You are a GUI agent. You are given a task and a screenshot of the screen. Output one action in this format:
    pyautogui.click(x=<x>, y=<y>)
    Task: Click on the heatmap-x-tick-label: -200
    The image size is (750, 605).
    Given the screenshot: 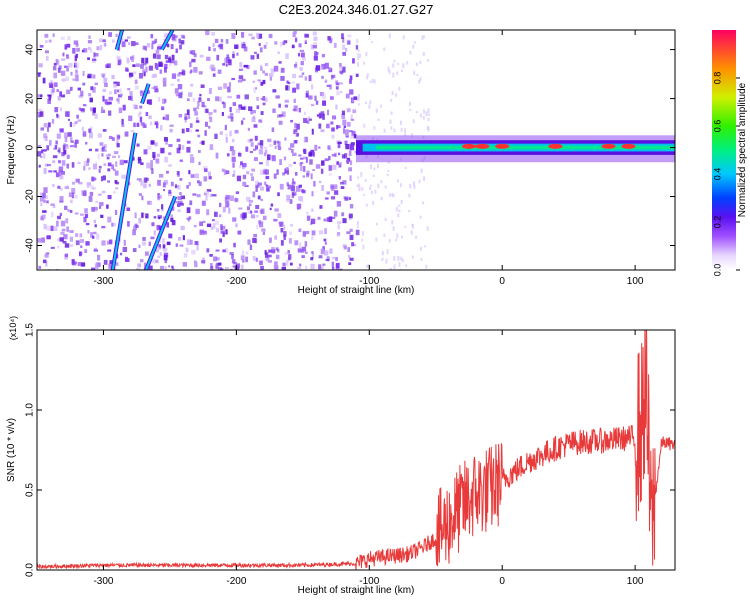 What is the action you would take?
    pyautogui.click(x=236, y=281)
    